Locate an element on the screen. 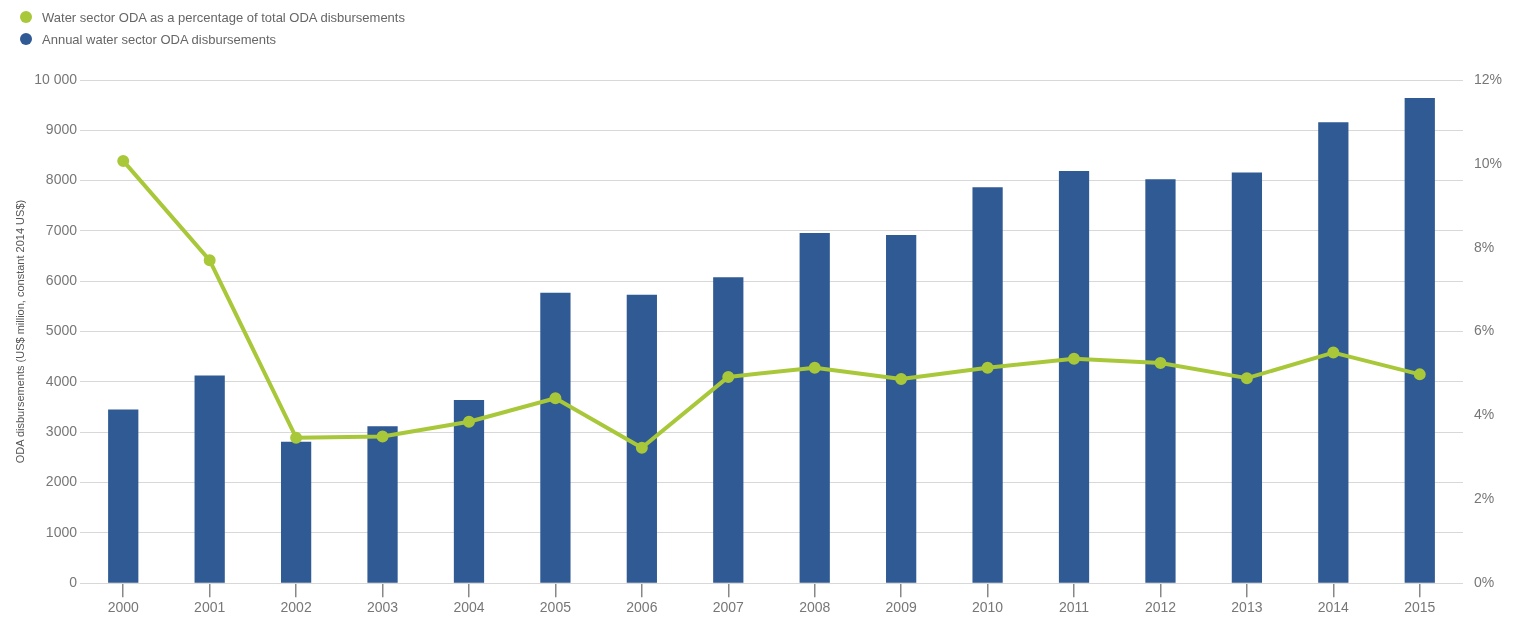  legend-label: Annual water sector ODA disbursements is located at coordinates (159, 39).